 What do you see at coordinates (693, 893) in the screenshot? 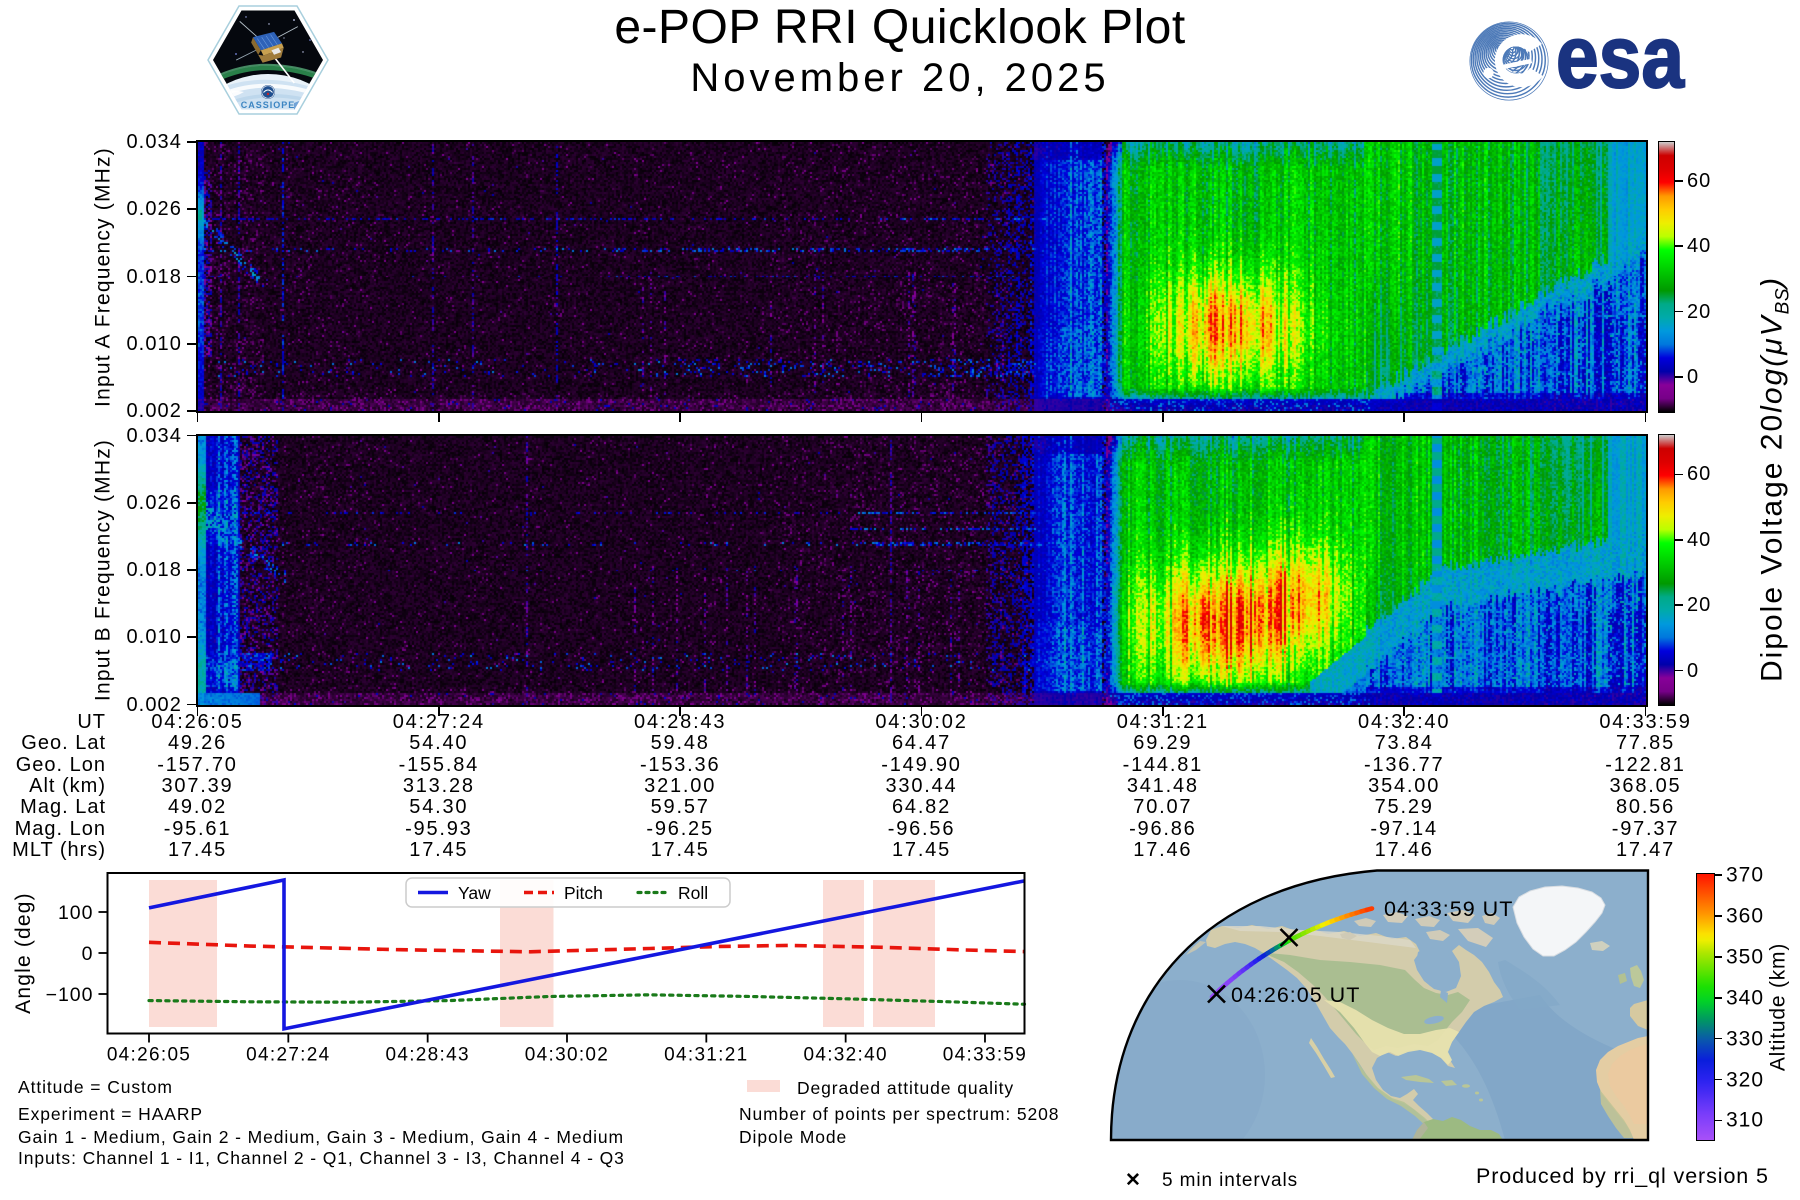
I see `svg-text: Roll` at bounding box center [693, 893].